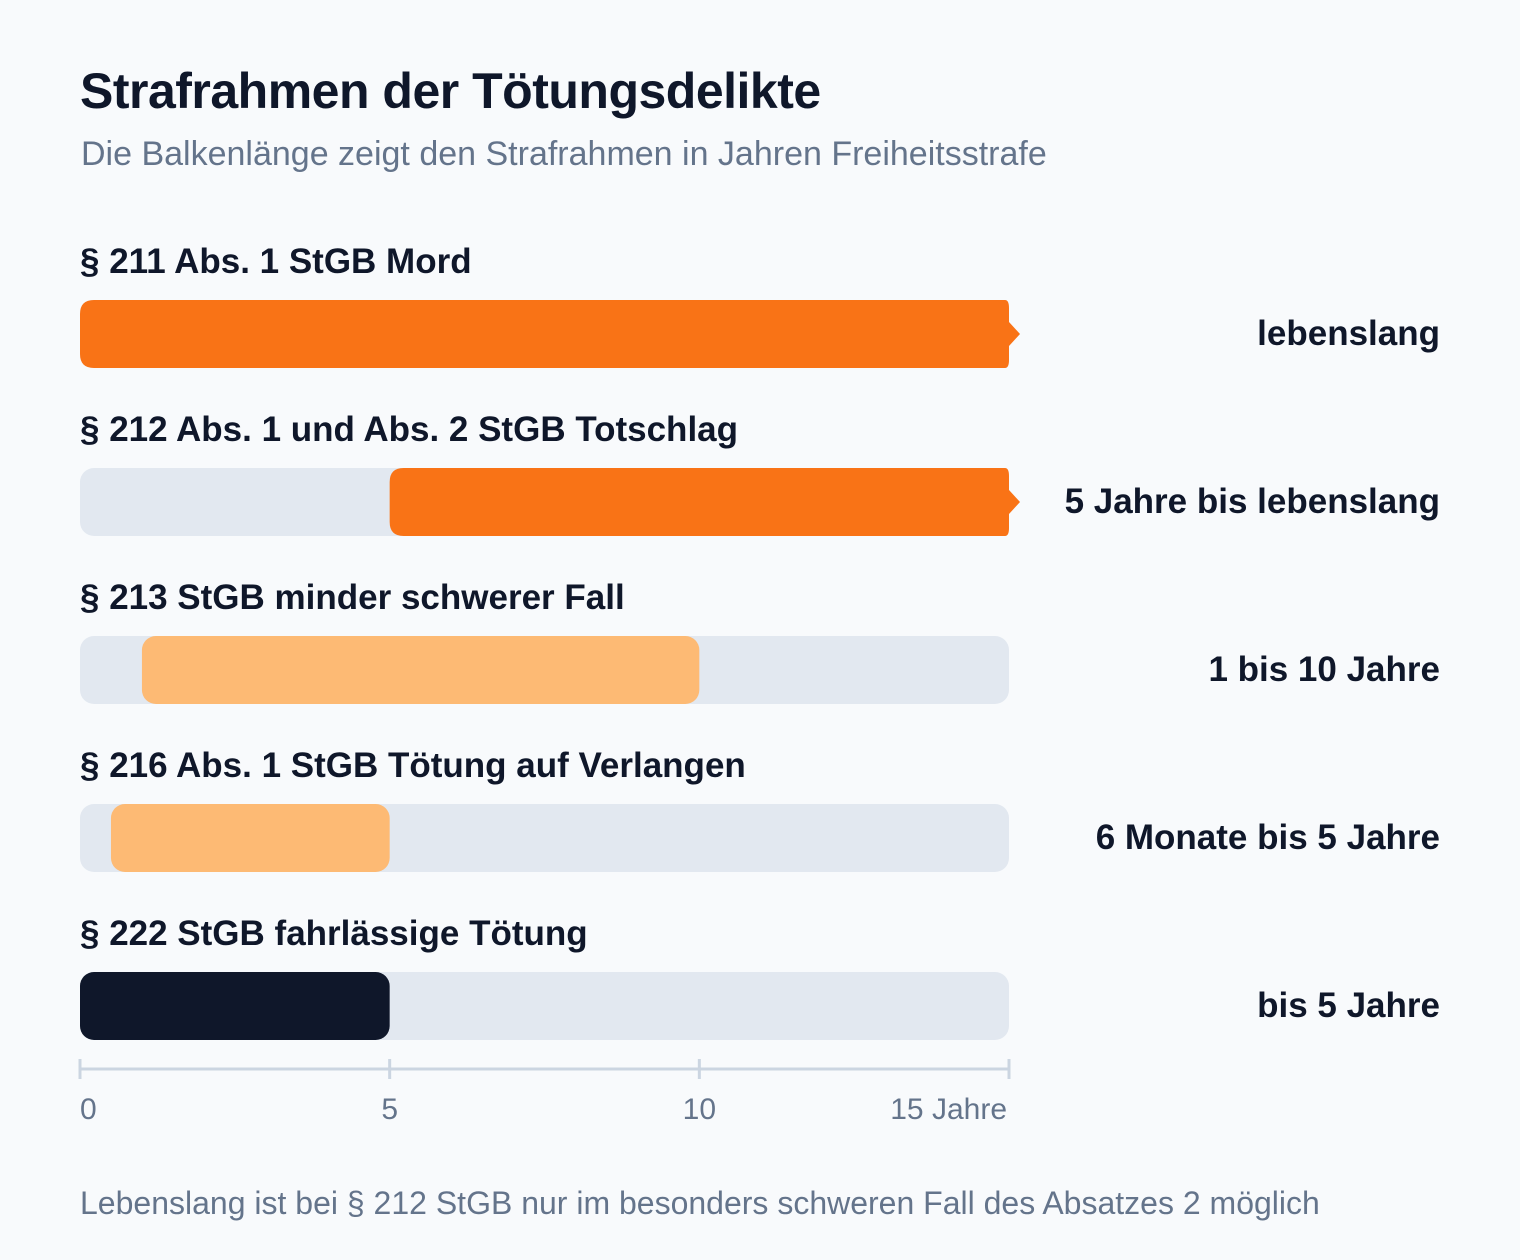  Describe the element at coordinates (1324, 669) in the screenshot. I see `value-label-minder-schwerer-fall: 1 bis 10 Jahre` at that location.